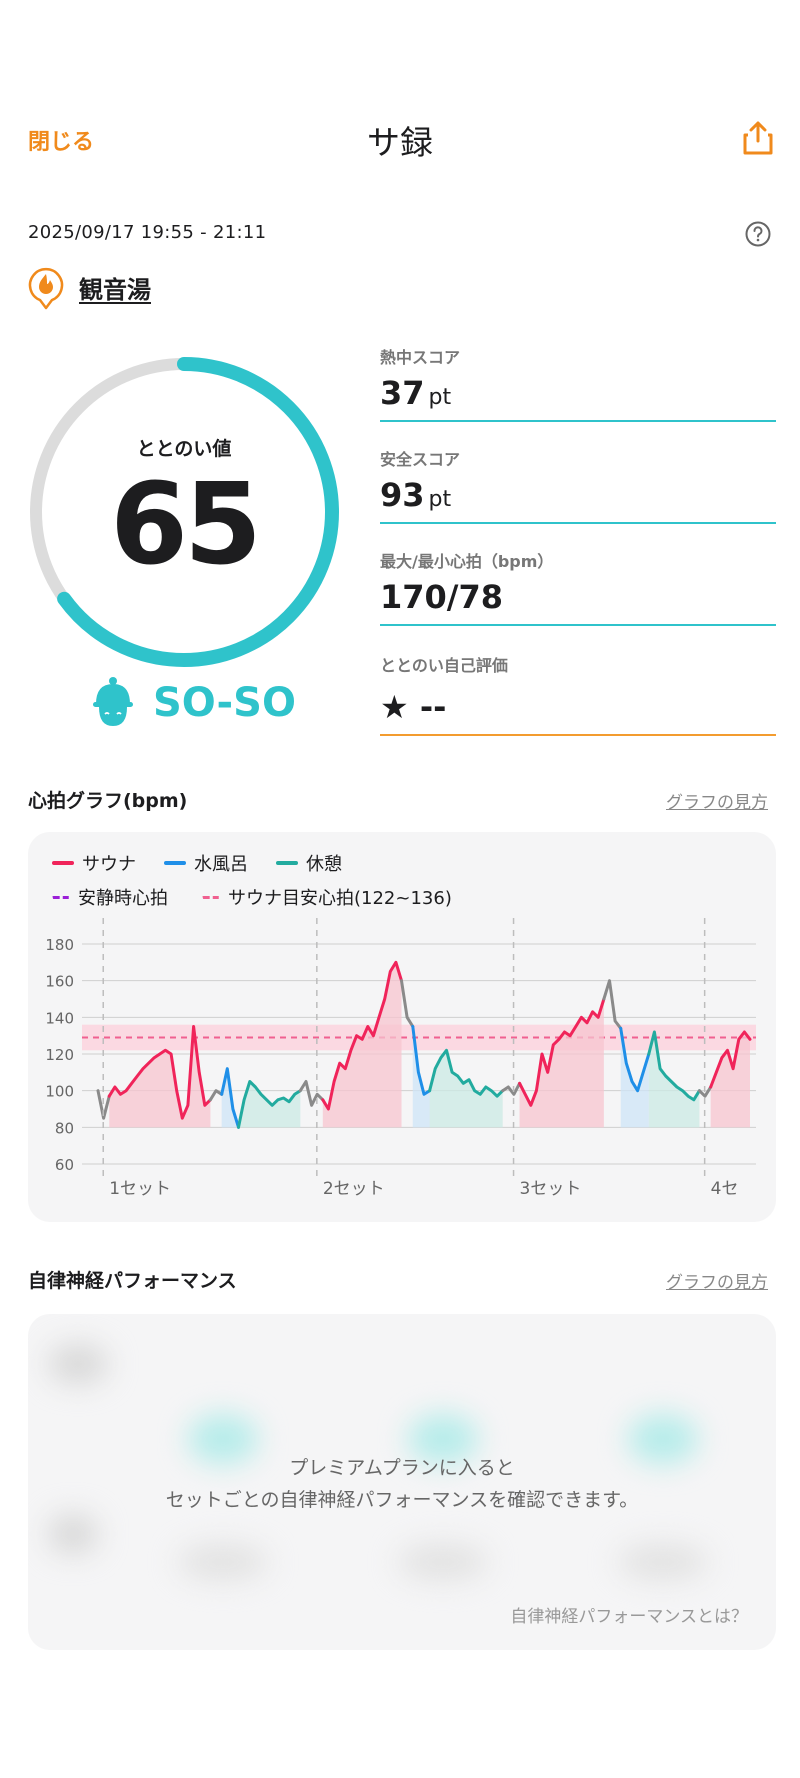  Describe the element at coordinates (184, 449) in the screenshot. I see `gauge-label: ととのい値` at that location.